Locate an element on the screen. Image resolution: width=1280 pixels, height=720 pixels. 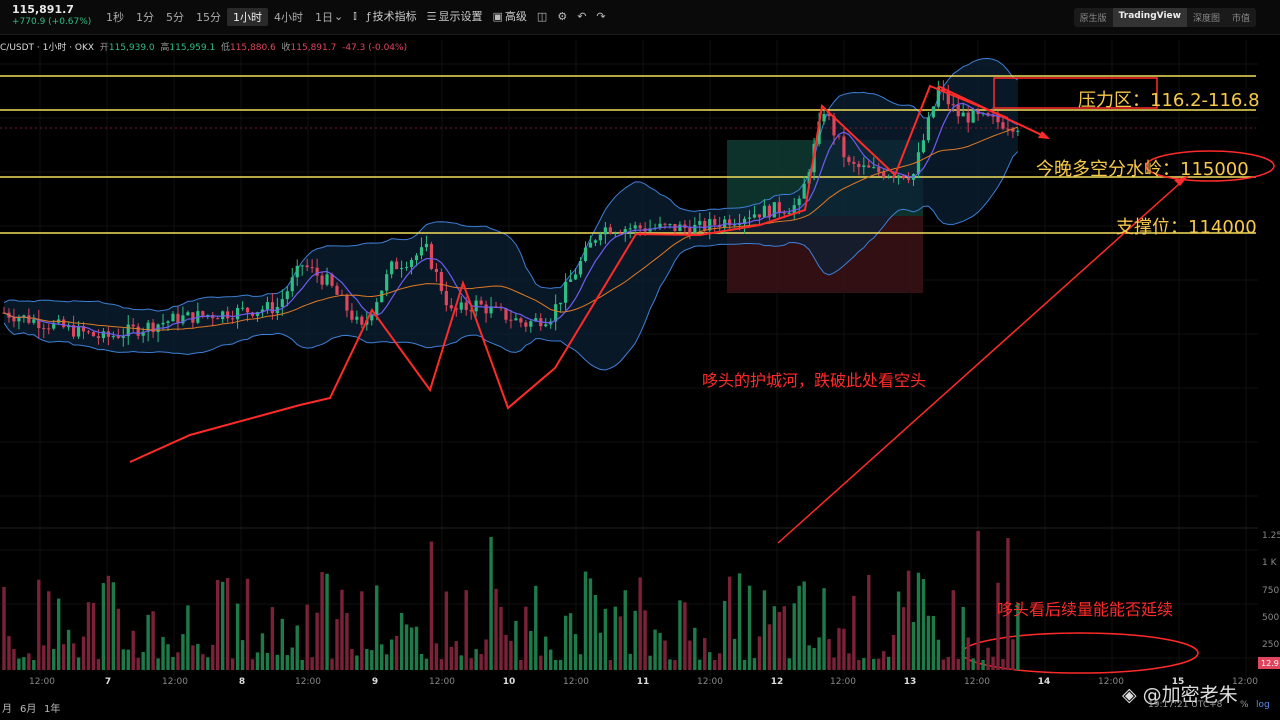
log-toggle: log is located at coordinates (1263, 705).